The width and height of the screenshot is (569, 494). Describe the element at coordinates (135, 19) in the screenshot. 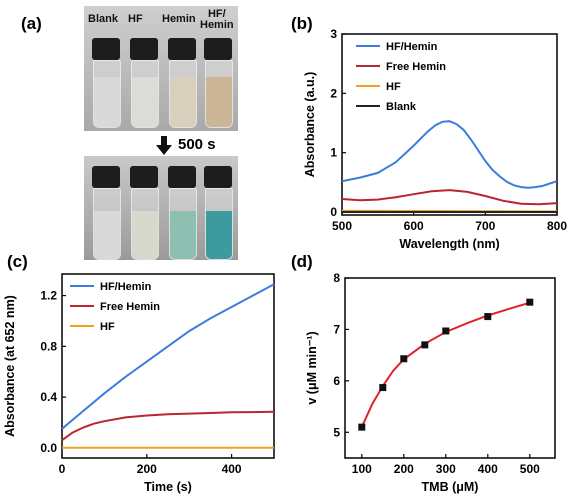

I see `vial-label: HF` at that location.